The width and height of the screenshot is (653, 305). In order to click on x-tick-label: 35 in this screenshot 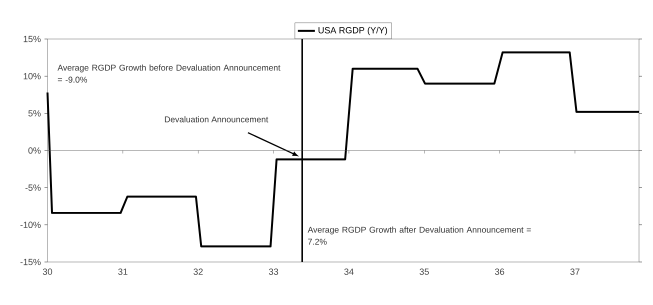, I will do `click(424, 271)`.